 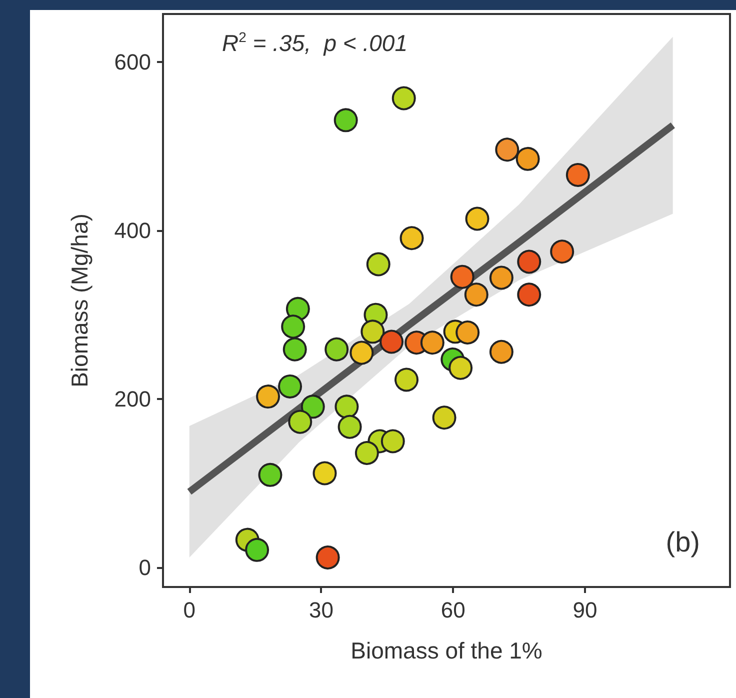 What do you see at coordinates (132, 231) in the screenshot?
I see `y-tick-label: 400` at bounding box center [132, 231].